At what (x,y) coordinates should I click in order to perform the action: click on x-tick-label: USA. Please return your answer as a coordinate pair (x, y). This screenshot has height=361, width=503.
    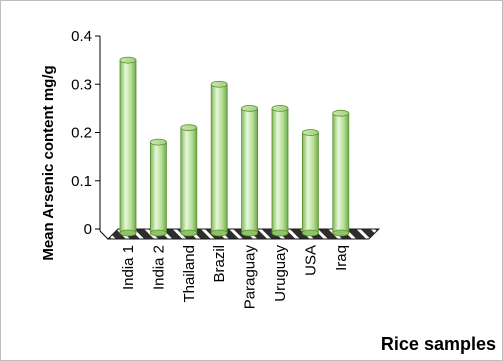
    Looking at the image, I should click on (310, 260).